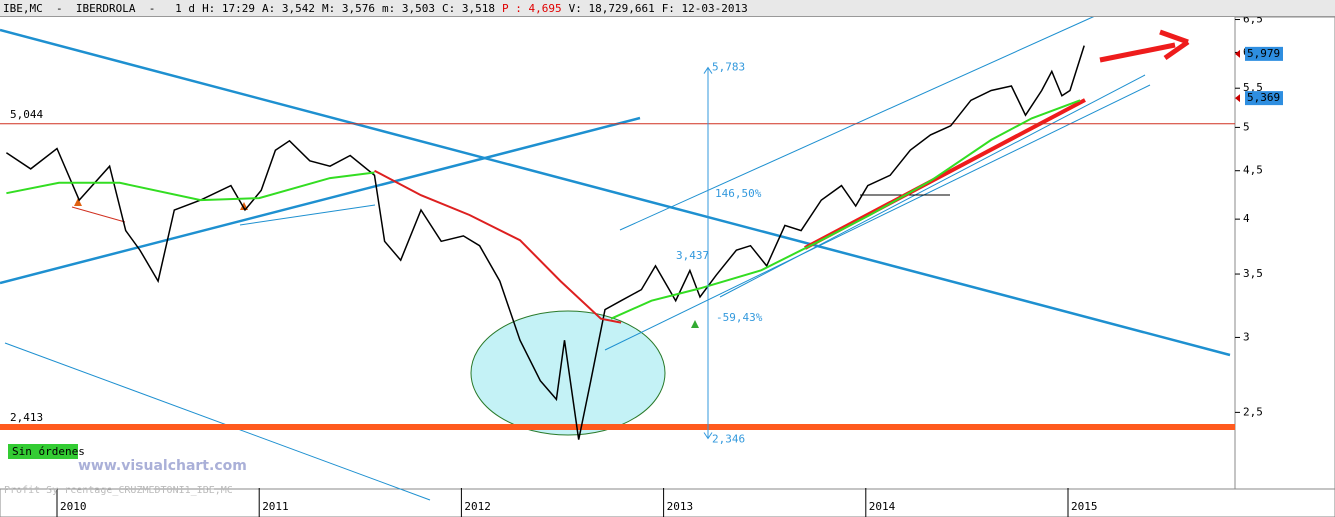 Image resolution: width=1335 pixels, height=517 pixels. What do you see at coordinates (275, 506) in the screenshot?
I see `x-tick-label: 2011` at bounding box center [275, 506].